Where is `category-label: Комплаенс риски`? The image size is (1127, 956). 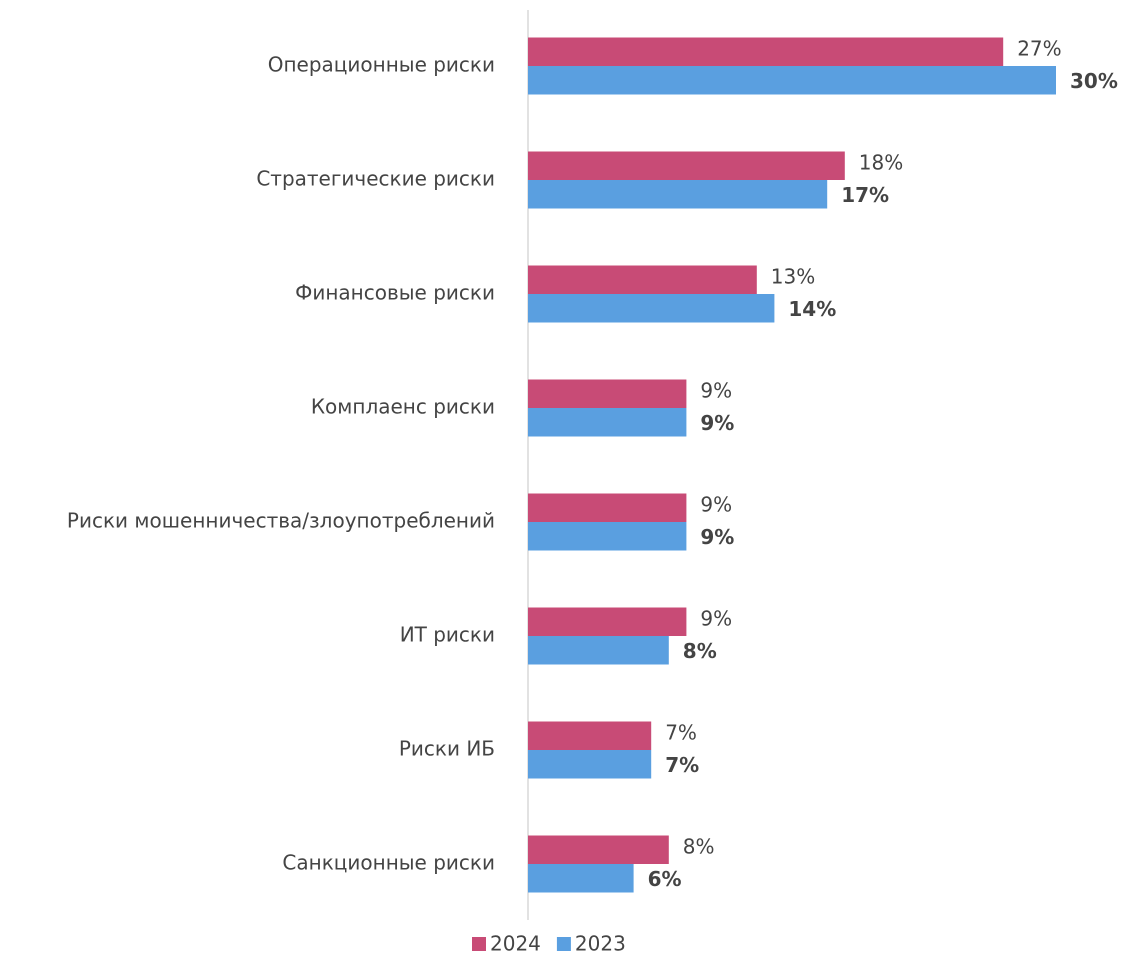 category-label: Комплаенс риски is located at coordinates (403, 407).